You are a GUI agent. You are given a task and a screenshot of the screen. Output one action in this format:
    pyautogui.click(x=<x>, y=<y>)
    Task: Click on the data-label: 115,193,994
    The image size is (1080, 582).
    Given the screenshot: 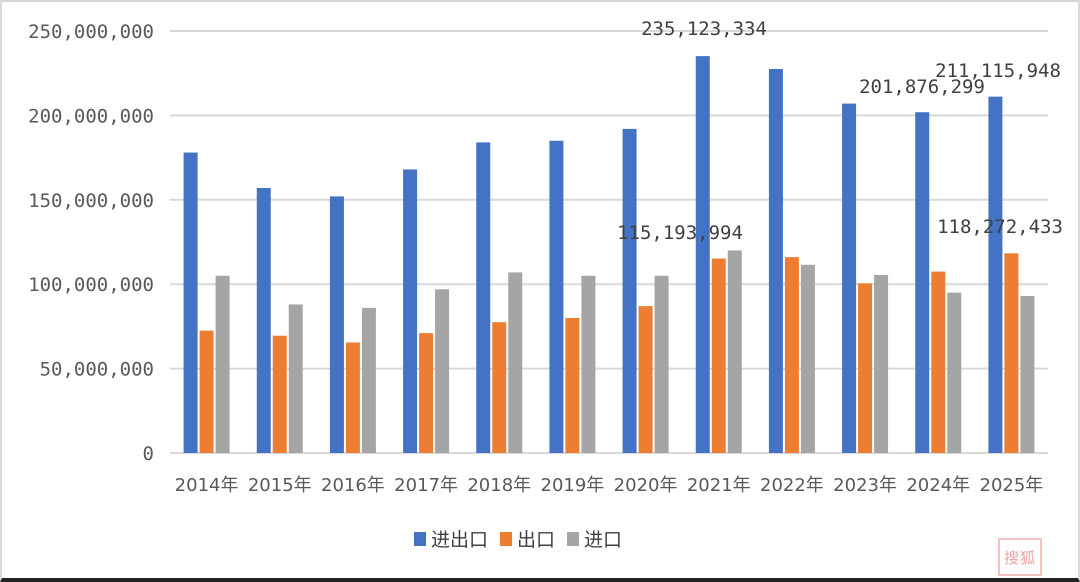 What is the action you would take?
    pyautogui.click(x=680, y=233)
    